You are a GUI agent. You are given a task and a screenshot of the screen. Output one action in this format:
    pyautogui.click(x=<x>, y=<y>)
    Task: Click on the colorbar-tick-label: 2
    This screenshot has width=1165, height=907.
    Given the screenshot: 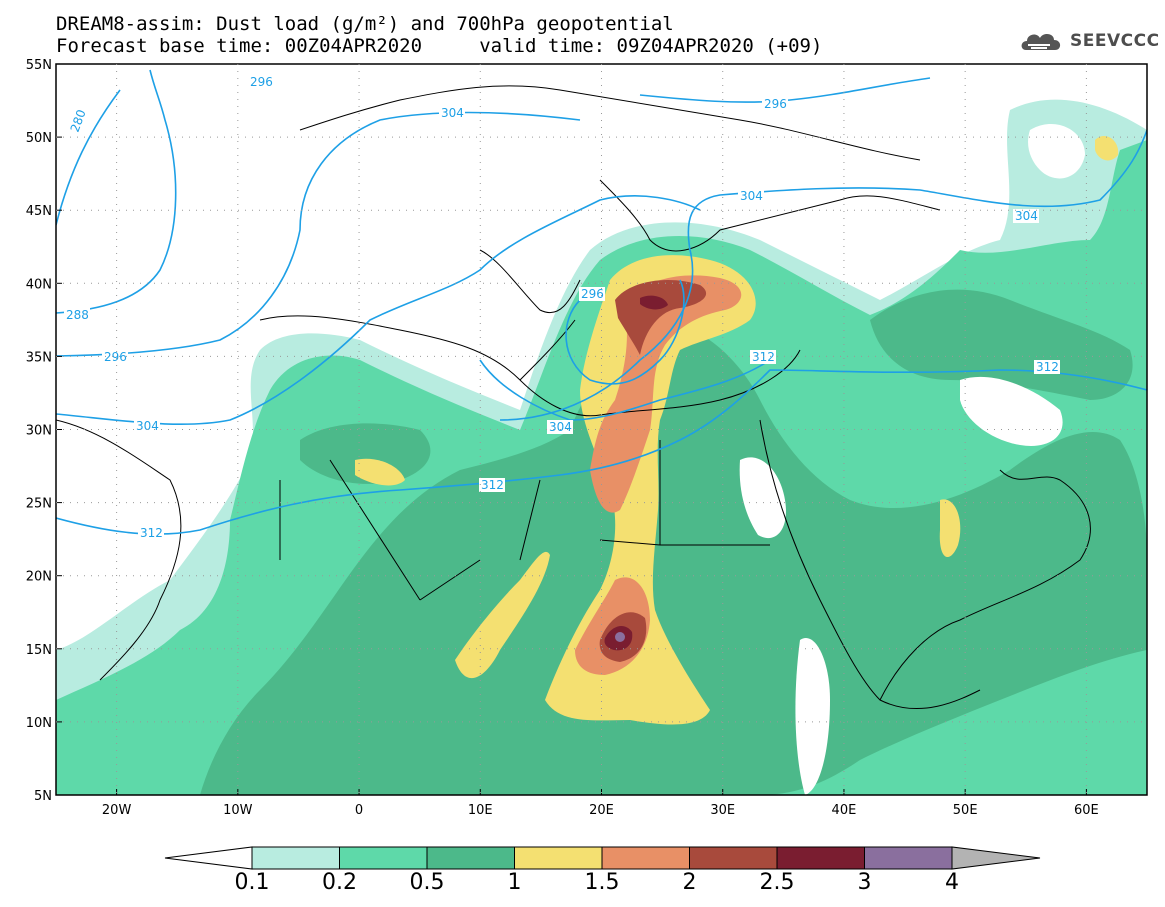 What is the action you would take?
    pyautogui.click(x=689, y=882)
    